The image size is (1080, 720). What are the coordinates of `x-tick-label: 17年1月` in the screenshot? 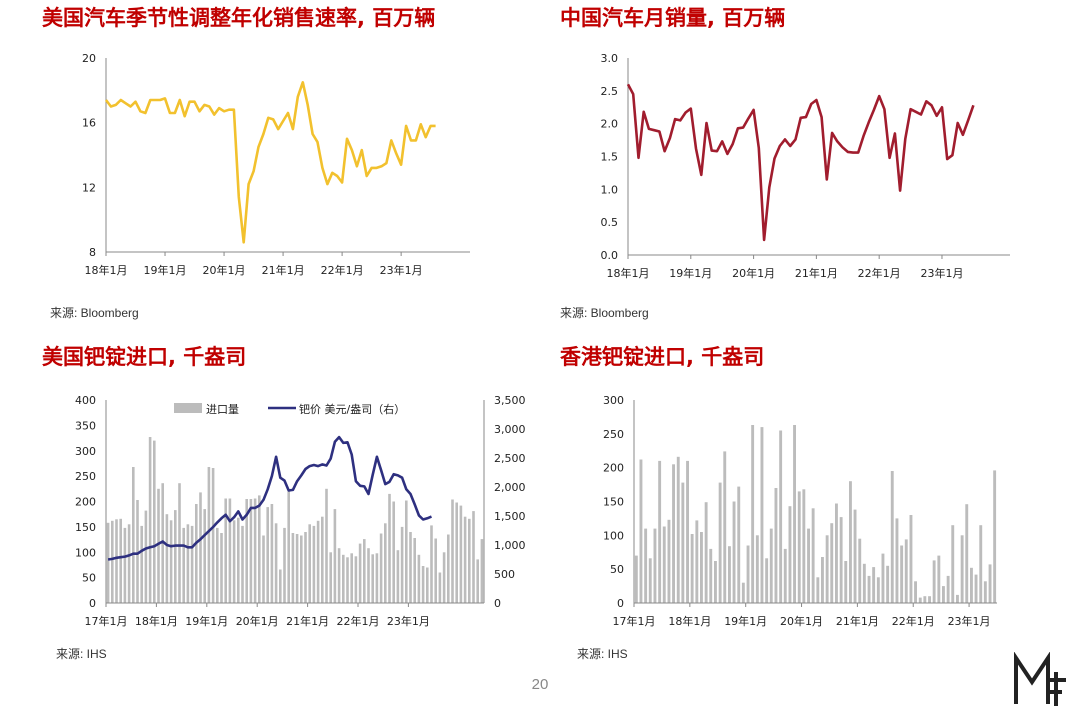 It's located at (106, 621).